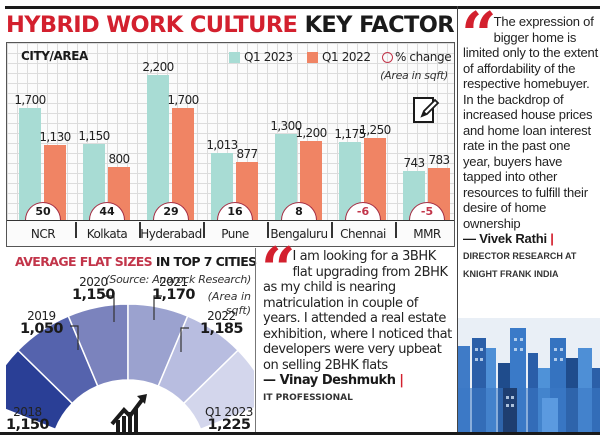 This screenshot has width=600, height=435. Describe the element at coordinates (329, 380) in the screenshot. I see `quote-author: — Vinay Deshmukh` at that location.